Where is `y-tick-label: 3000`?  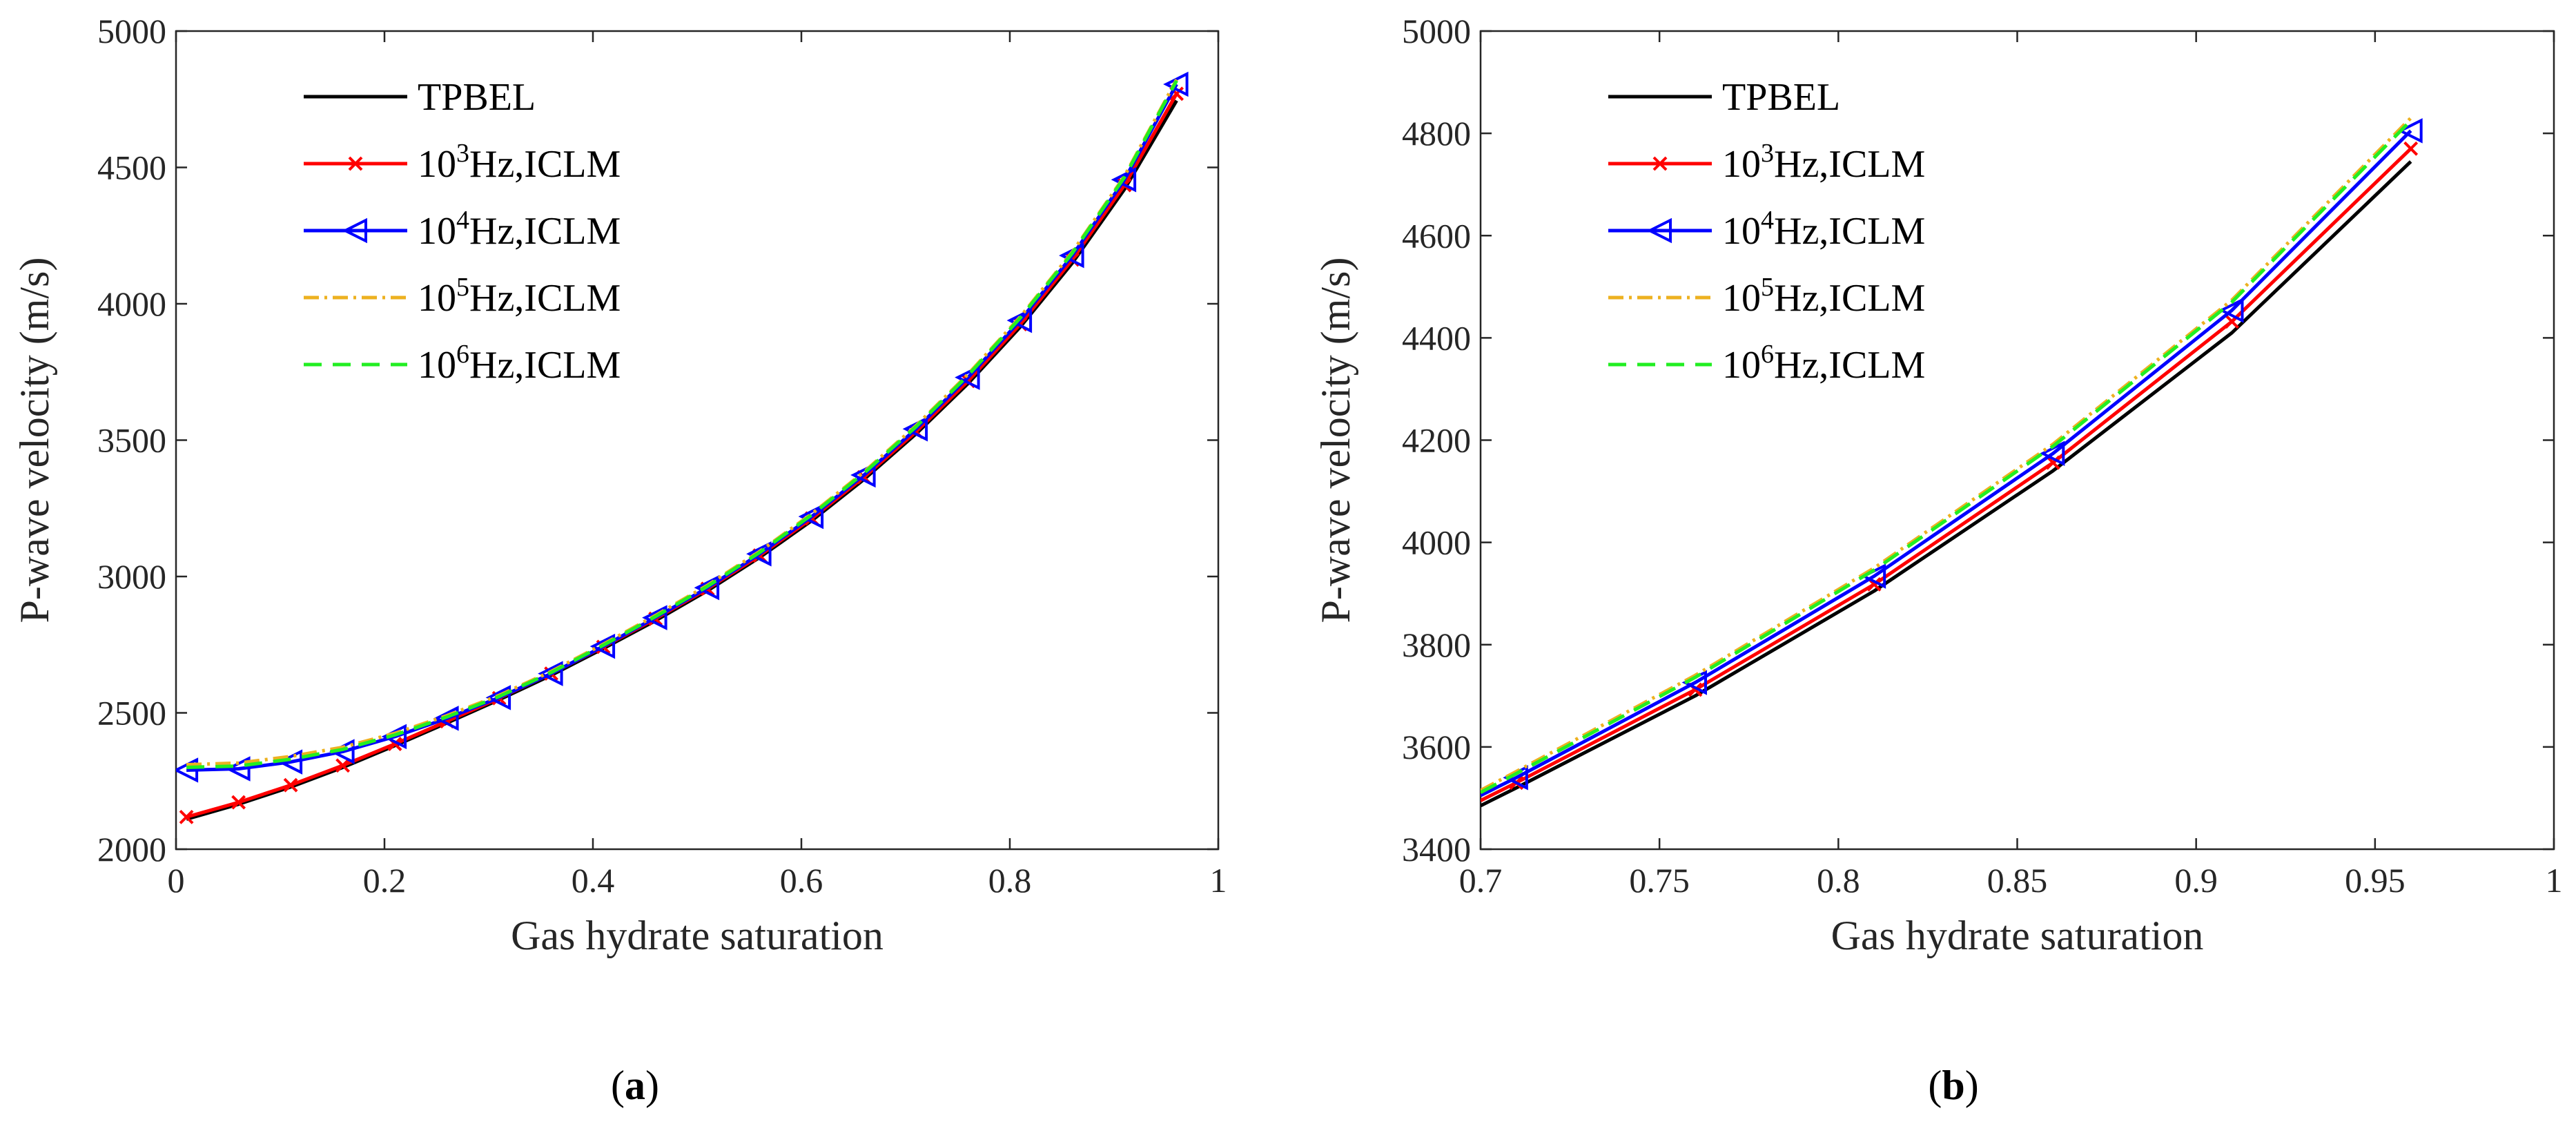 y-tick-label: 3000 is located at coordinates (131, 576).